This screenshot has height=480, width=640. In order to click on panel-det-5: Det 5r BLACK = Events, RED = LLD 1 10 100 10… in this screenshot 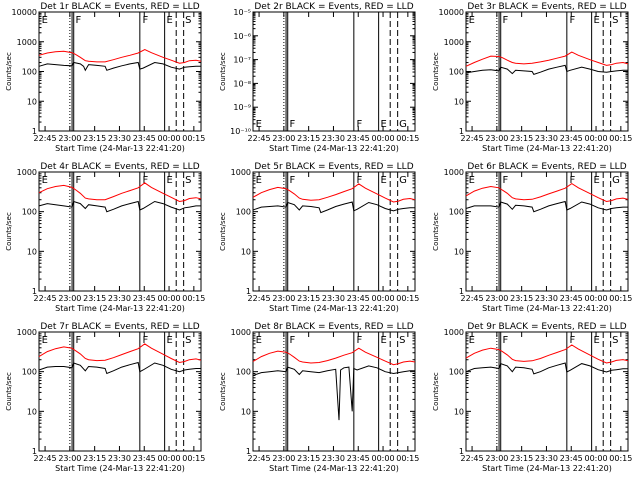, I will do `click(319, 237)`.